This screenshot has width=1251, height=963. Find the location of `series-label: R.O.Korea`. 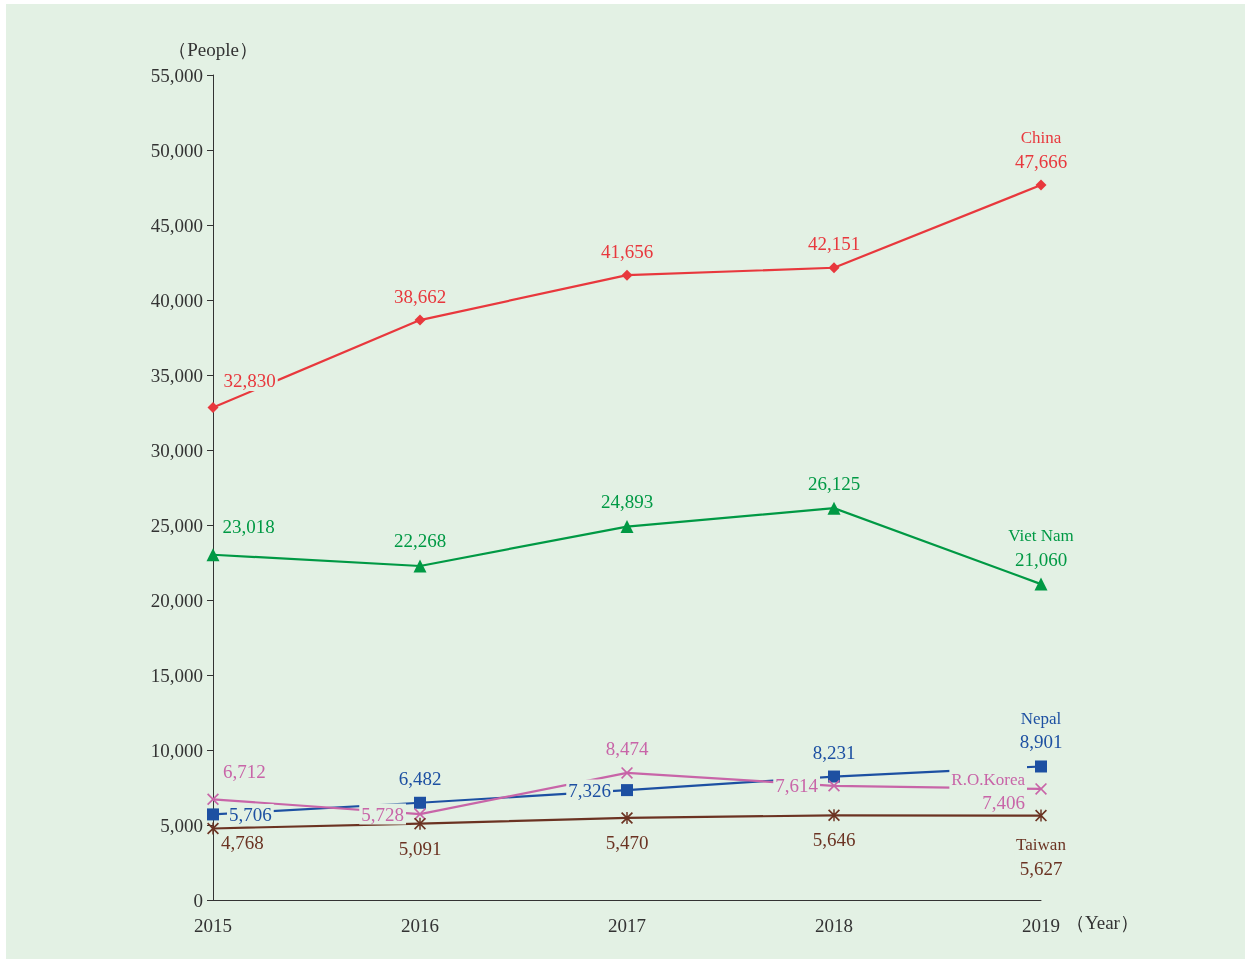

series-label: R.O.Korea is located at coordinates (988, 779).